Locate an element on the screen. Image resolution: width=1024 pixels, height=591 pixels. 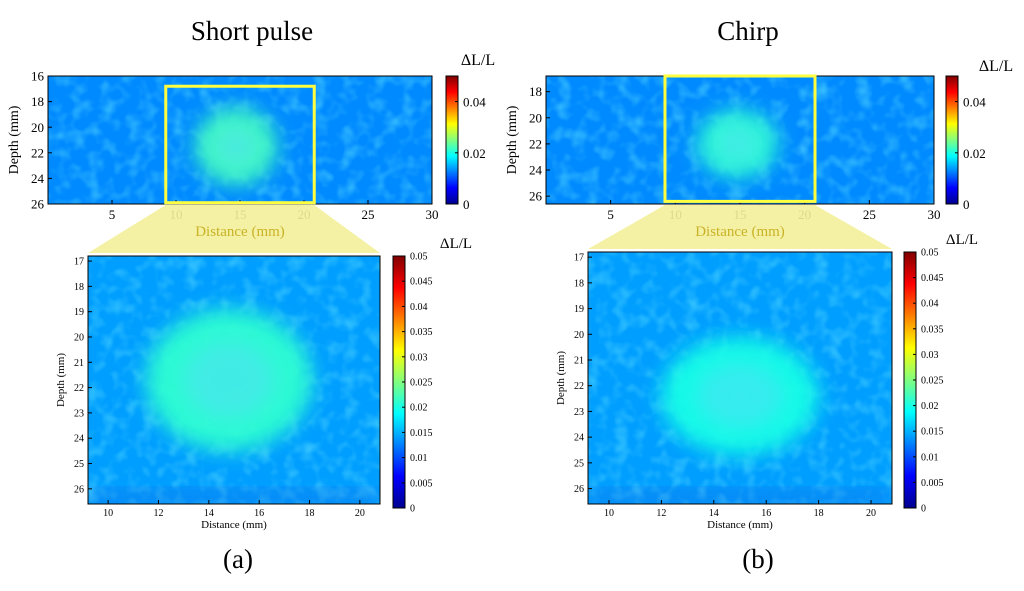
panel-label: (a) is located at coordinates (238, 559).